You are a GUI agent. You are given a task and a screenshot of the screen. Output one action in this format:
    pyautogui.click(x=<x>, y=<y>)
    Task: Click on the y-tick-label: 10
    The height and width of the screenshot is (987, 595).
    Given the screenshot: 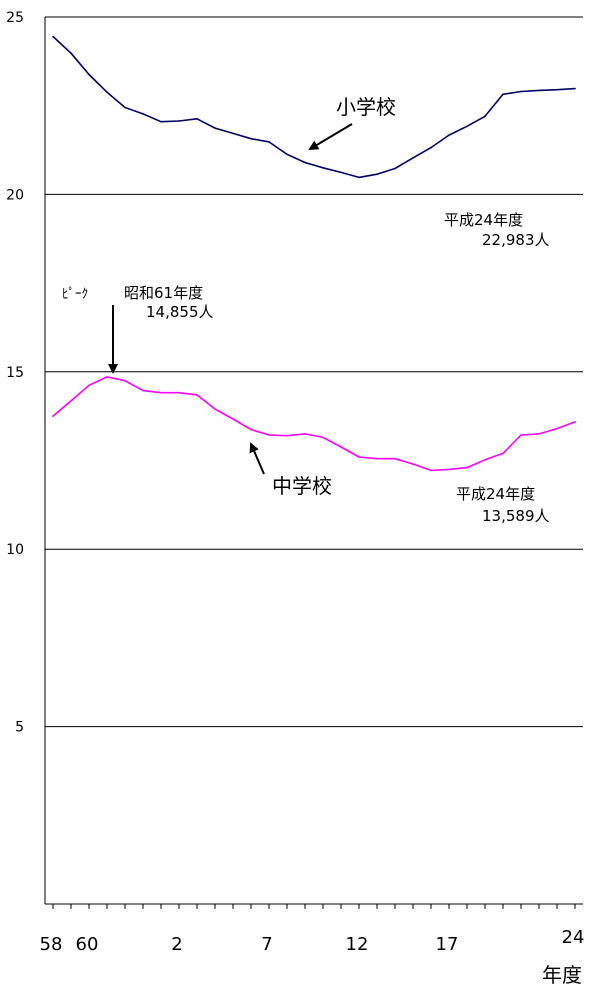 What is the action you would take?
    pyautogui.click(x=15, y=550)
    